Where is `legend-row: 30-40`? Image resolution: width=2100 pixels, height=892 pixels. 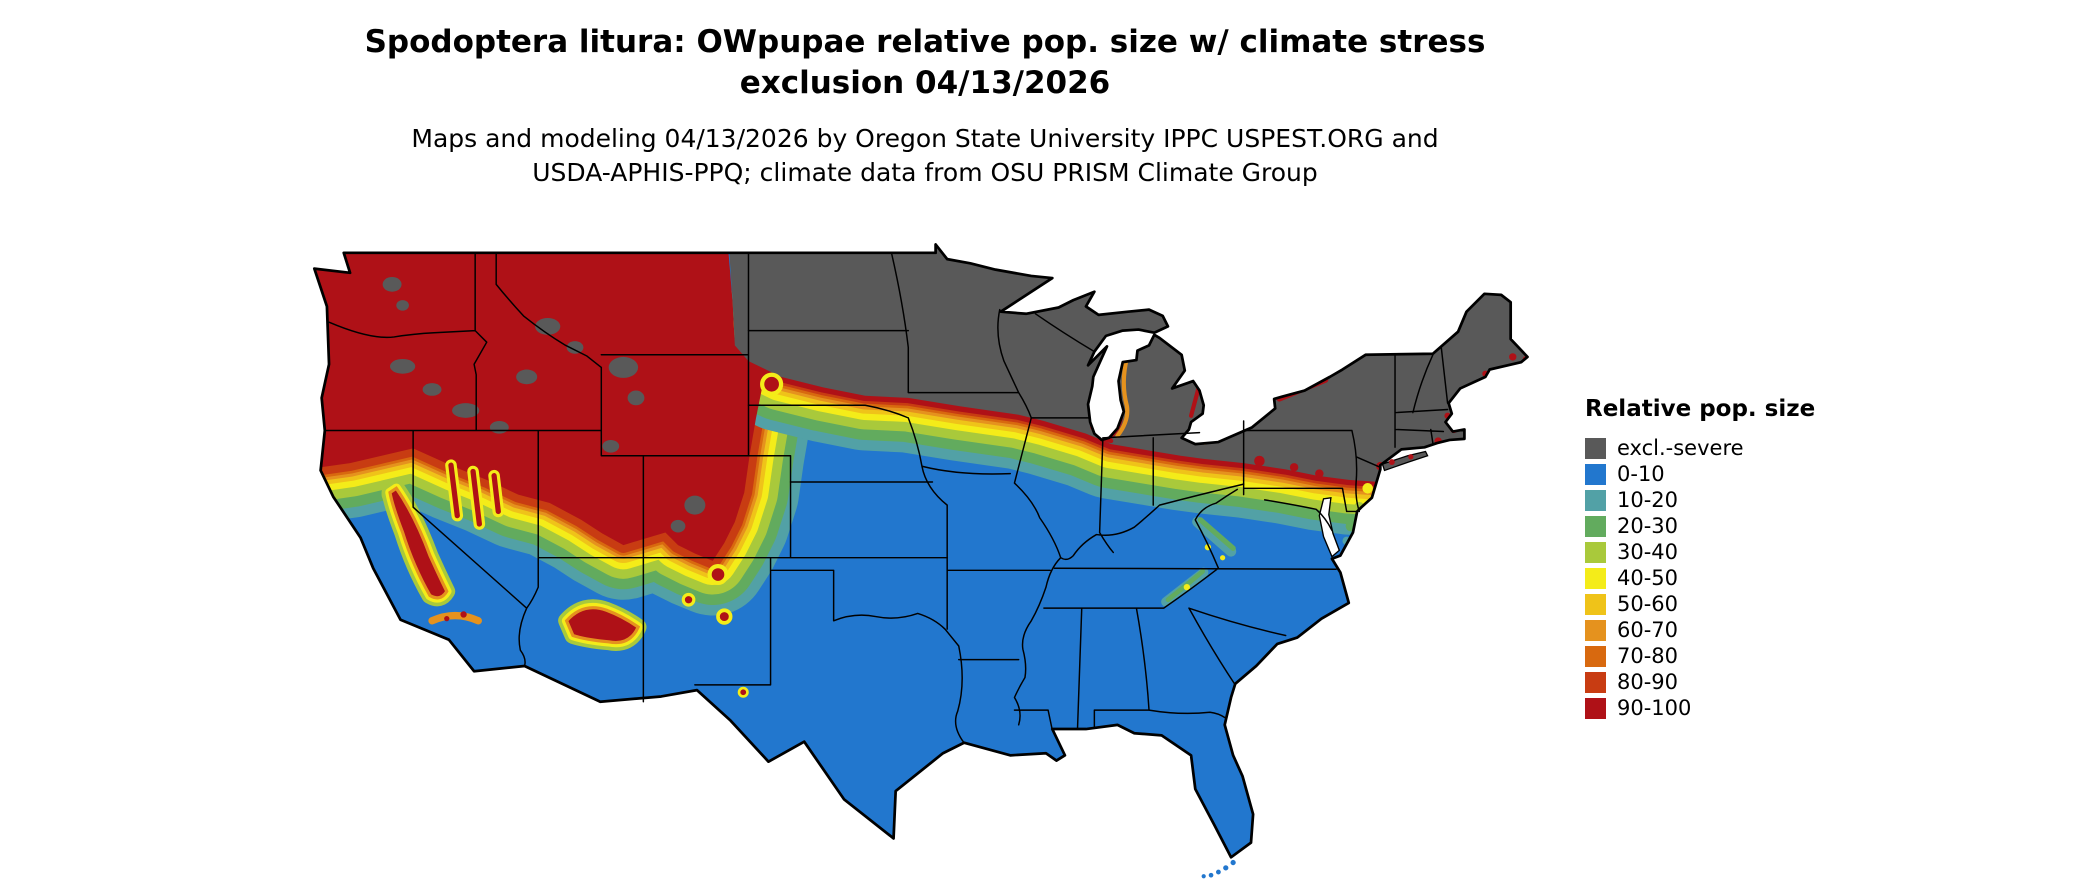
legend-row: 30-40 is located at coordinates (1700, 552).